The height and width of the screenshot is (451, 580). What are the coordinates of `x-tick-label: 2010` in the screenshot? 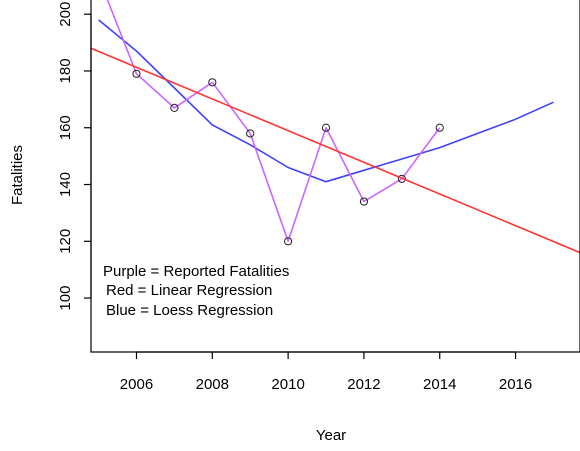 It's located at (287, 384).